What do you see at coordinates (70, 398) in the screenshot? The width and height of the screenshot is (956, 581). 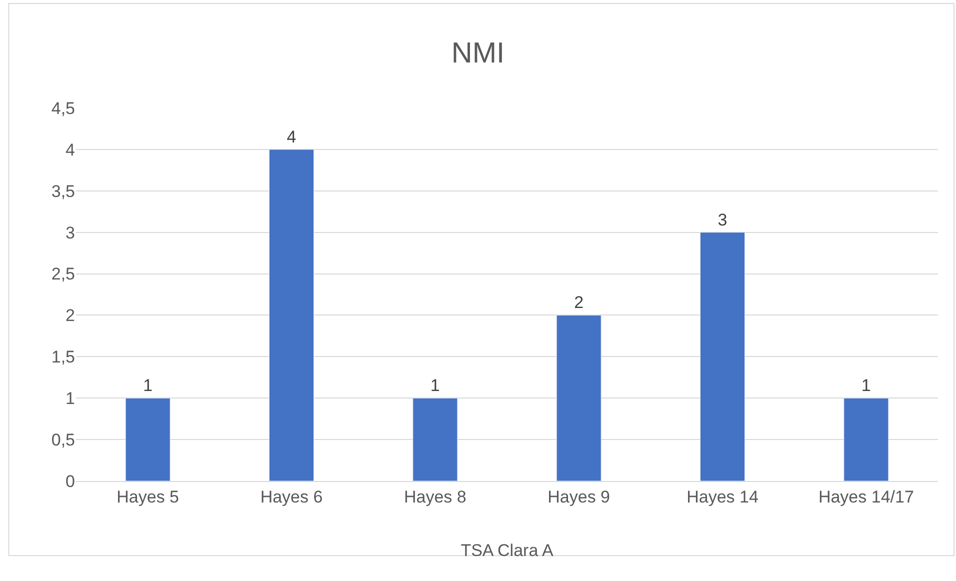 I see `y-tick-label: 1` at bounding box center [70, 398].